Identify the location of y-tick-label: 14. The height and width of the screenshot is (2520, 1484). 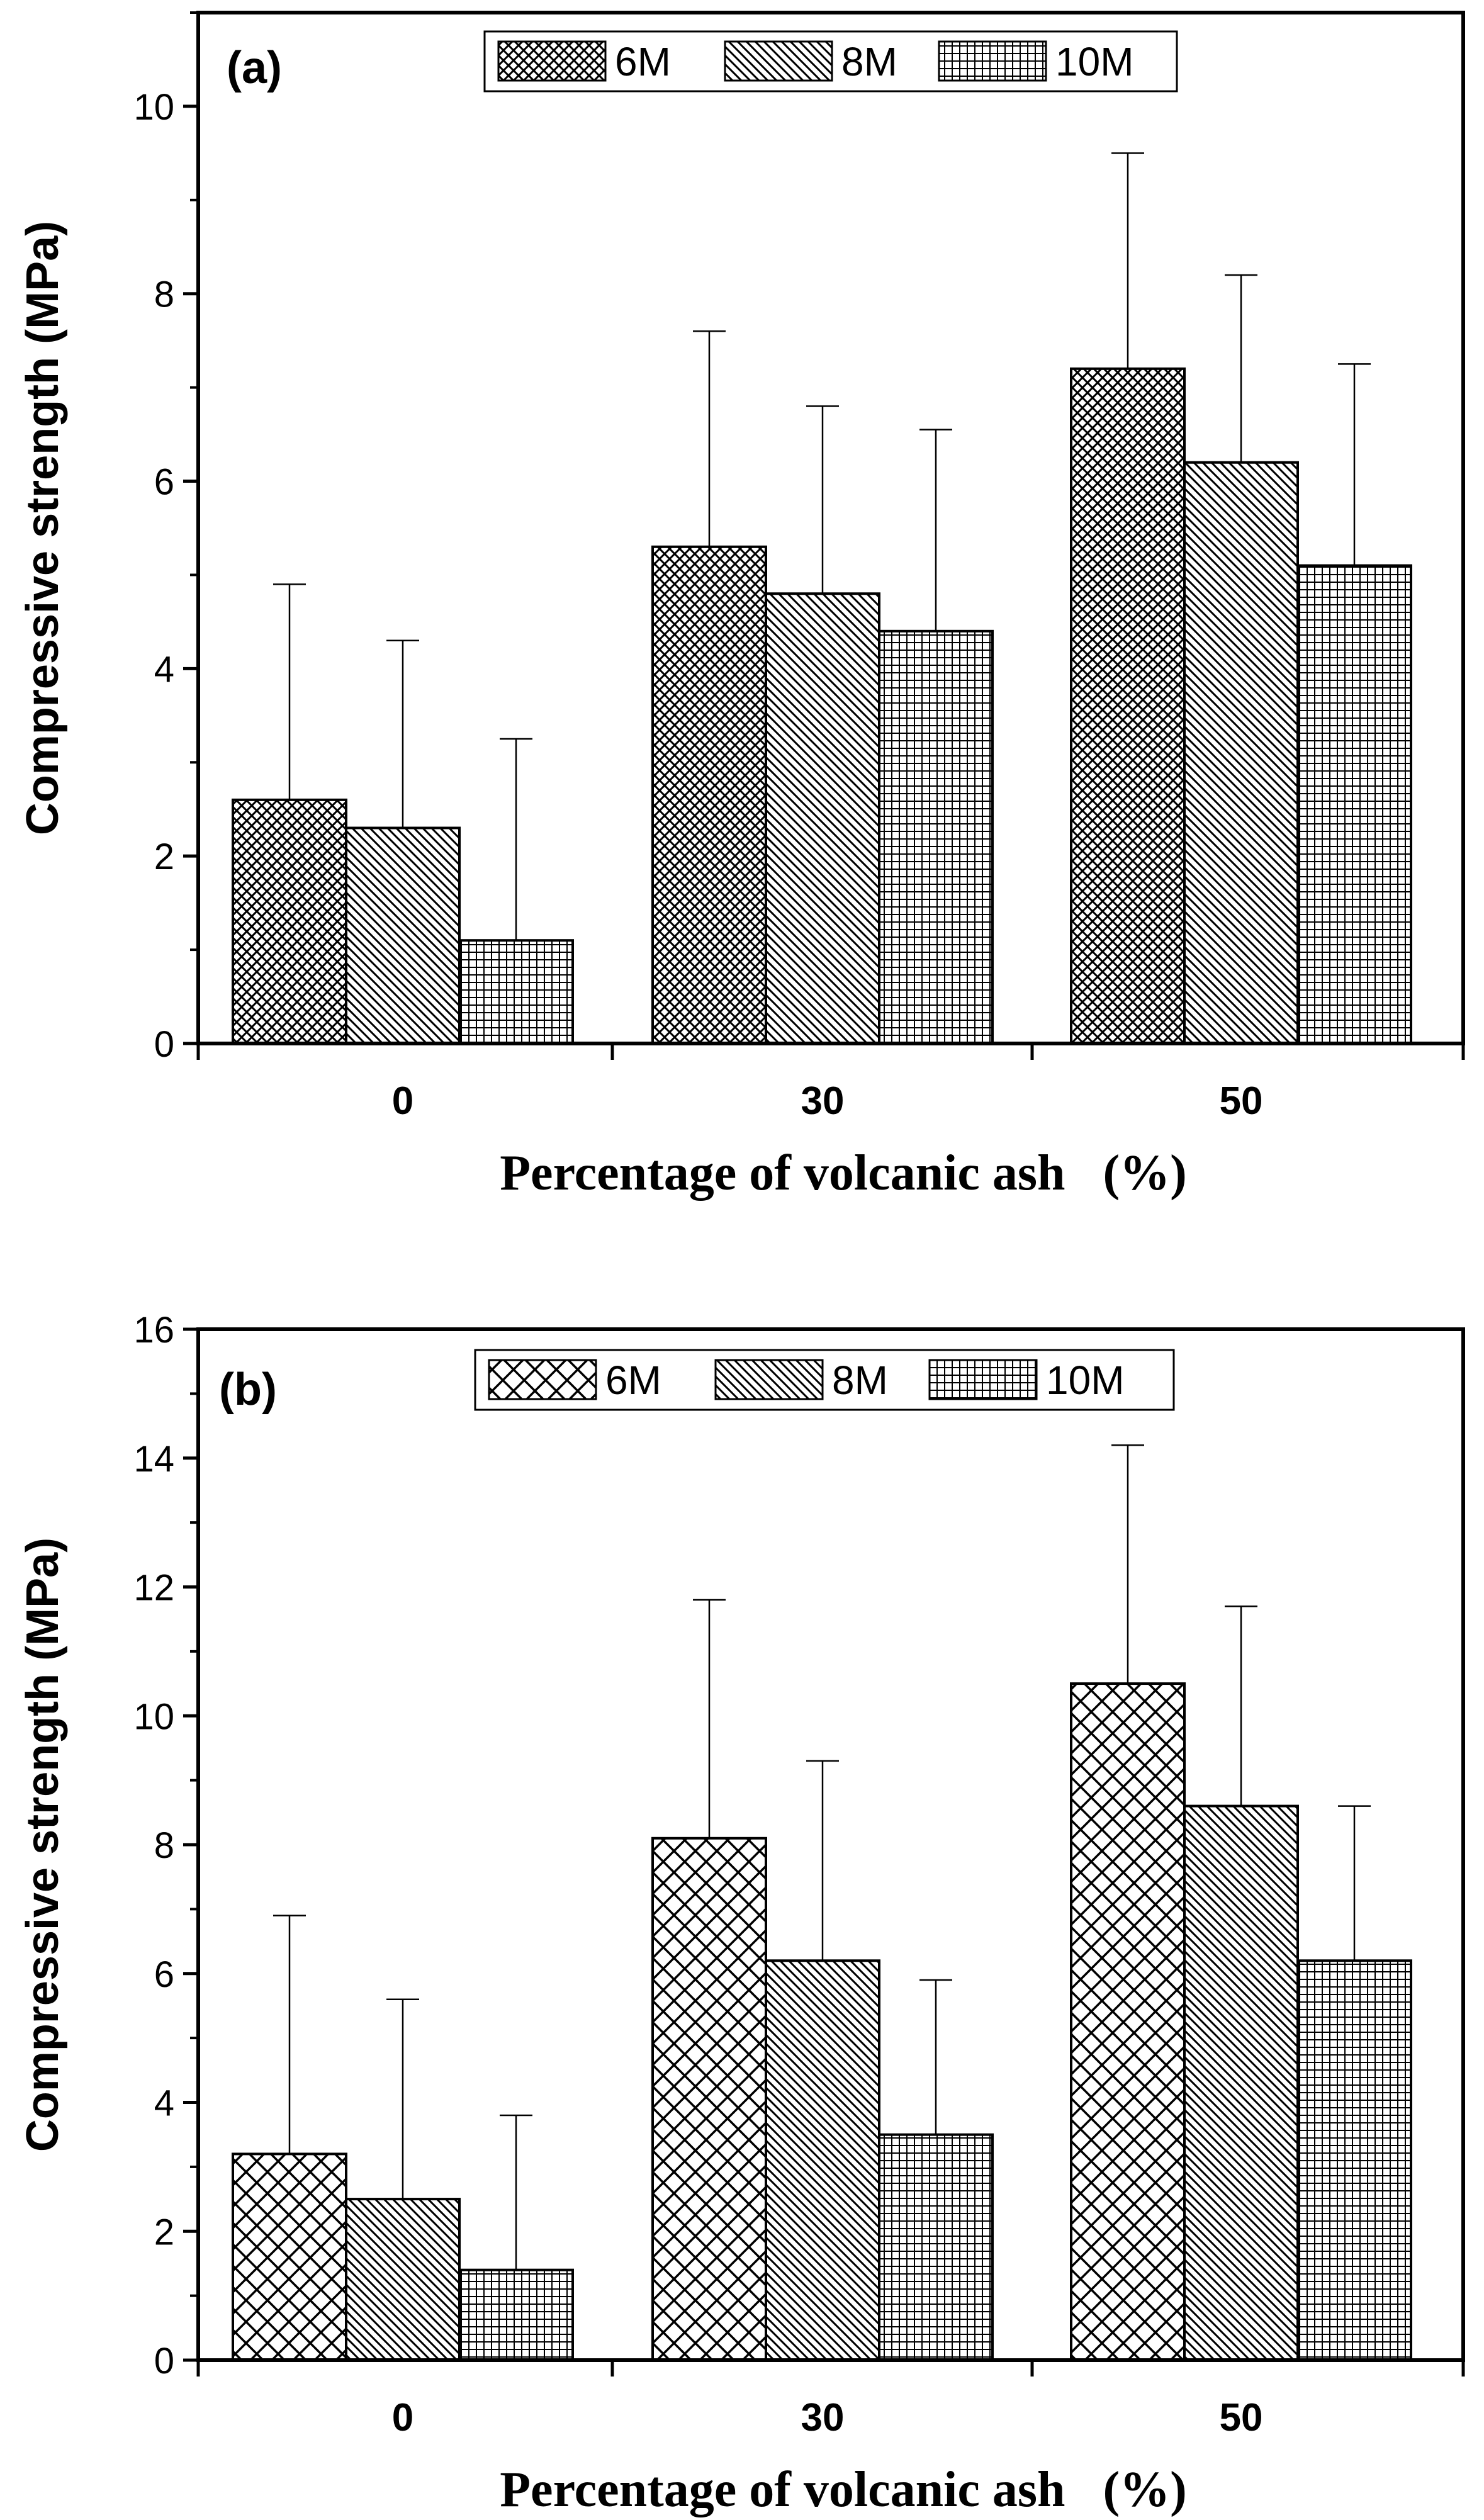
(153, 1459).